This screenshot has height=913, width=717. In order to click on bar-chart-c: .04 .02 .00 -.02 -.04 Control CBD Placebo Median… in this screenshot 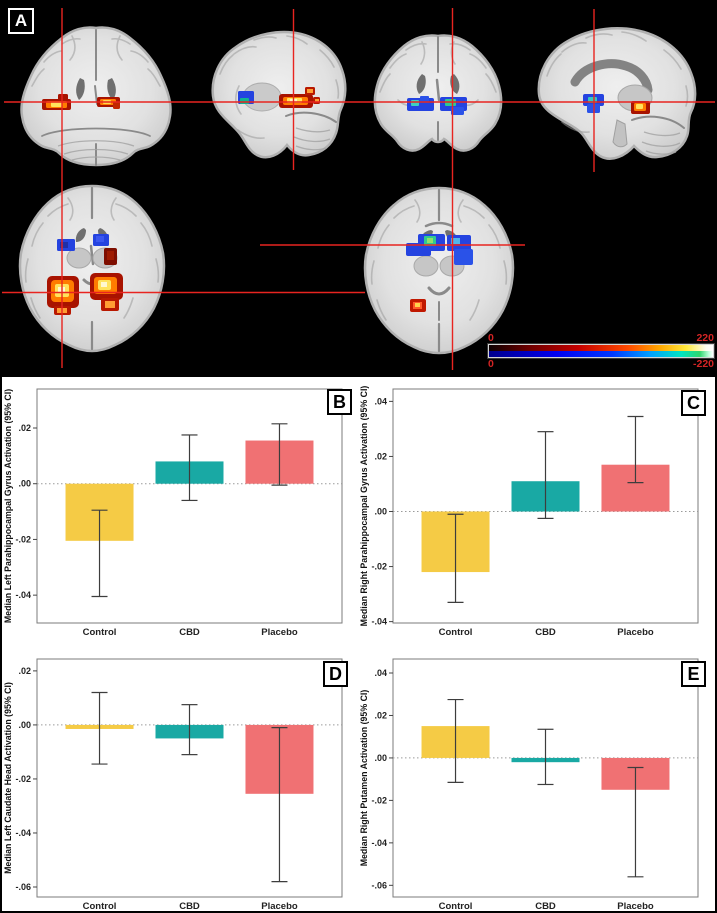, I will do `click(529, 512)`.